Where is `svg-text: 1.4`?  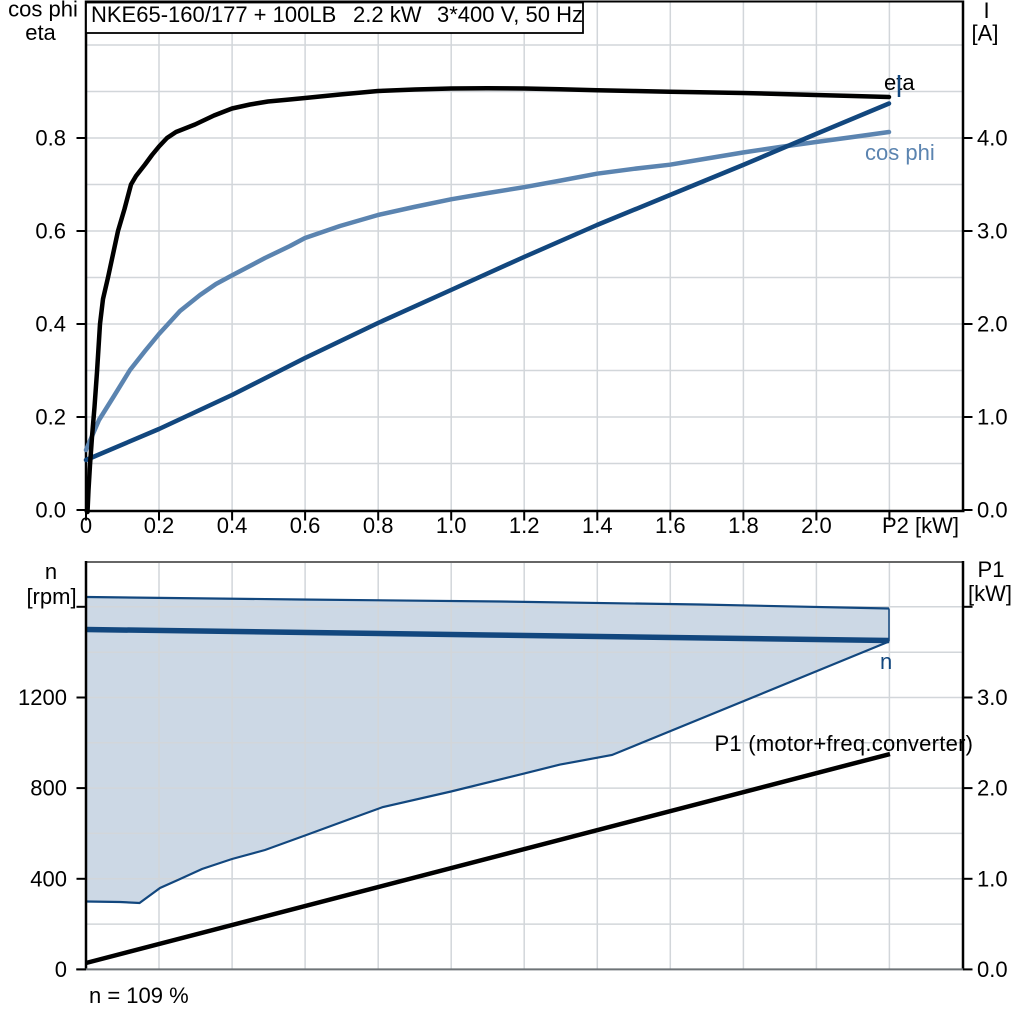
svg-text: 1.4 is located at coordinates (597, 525).